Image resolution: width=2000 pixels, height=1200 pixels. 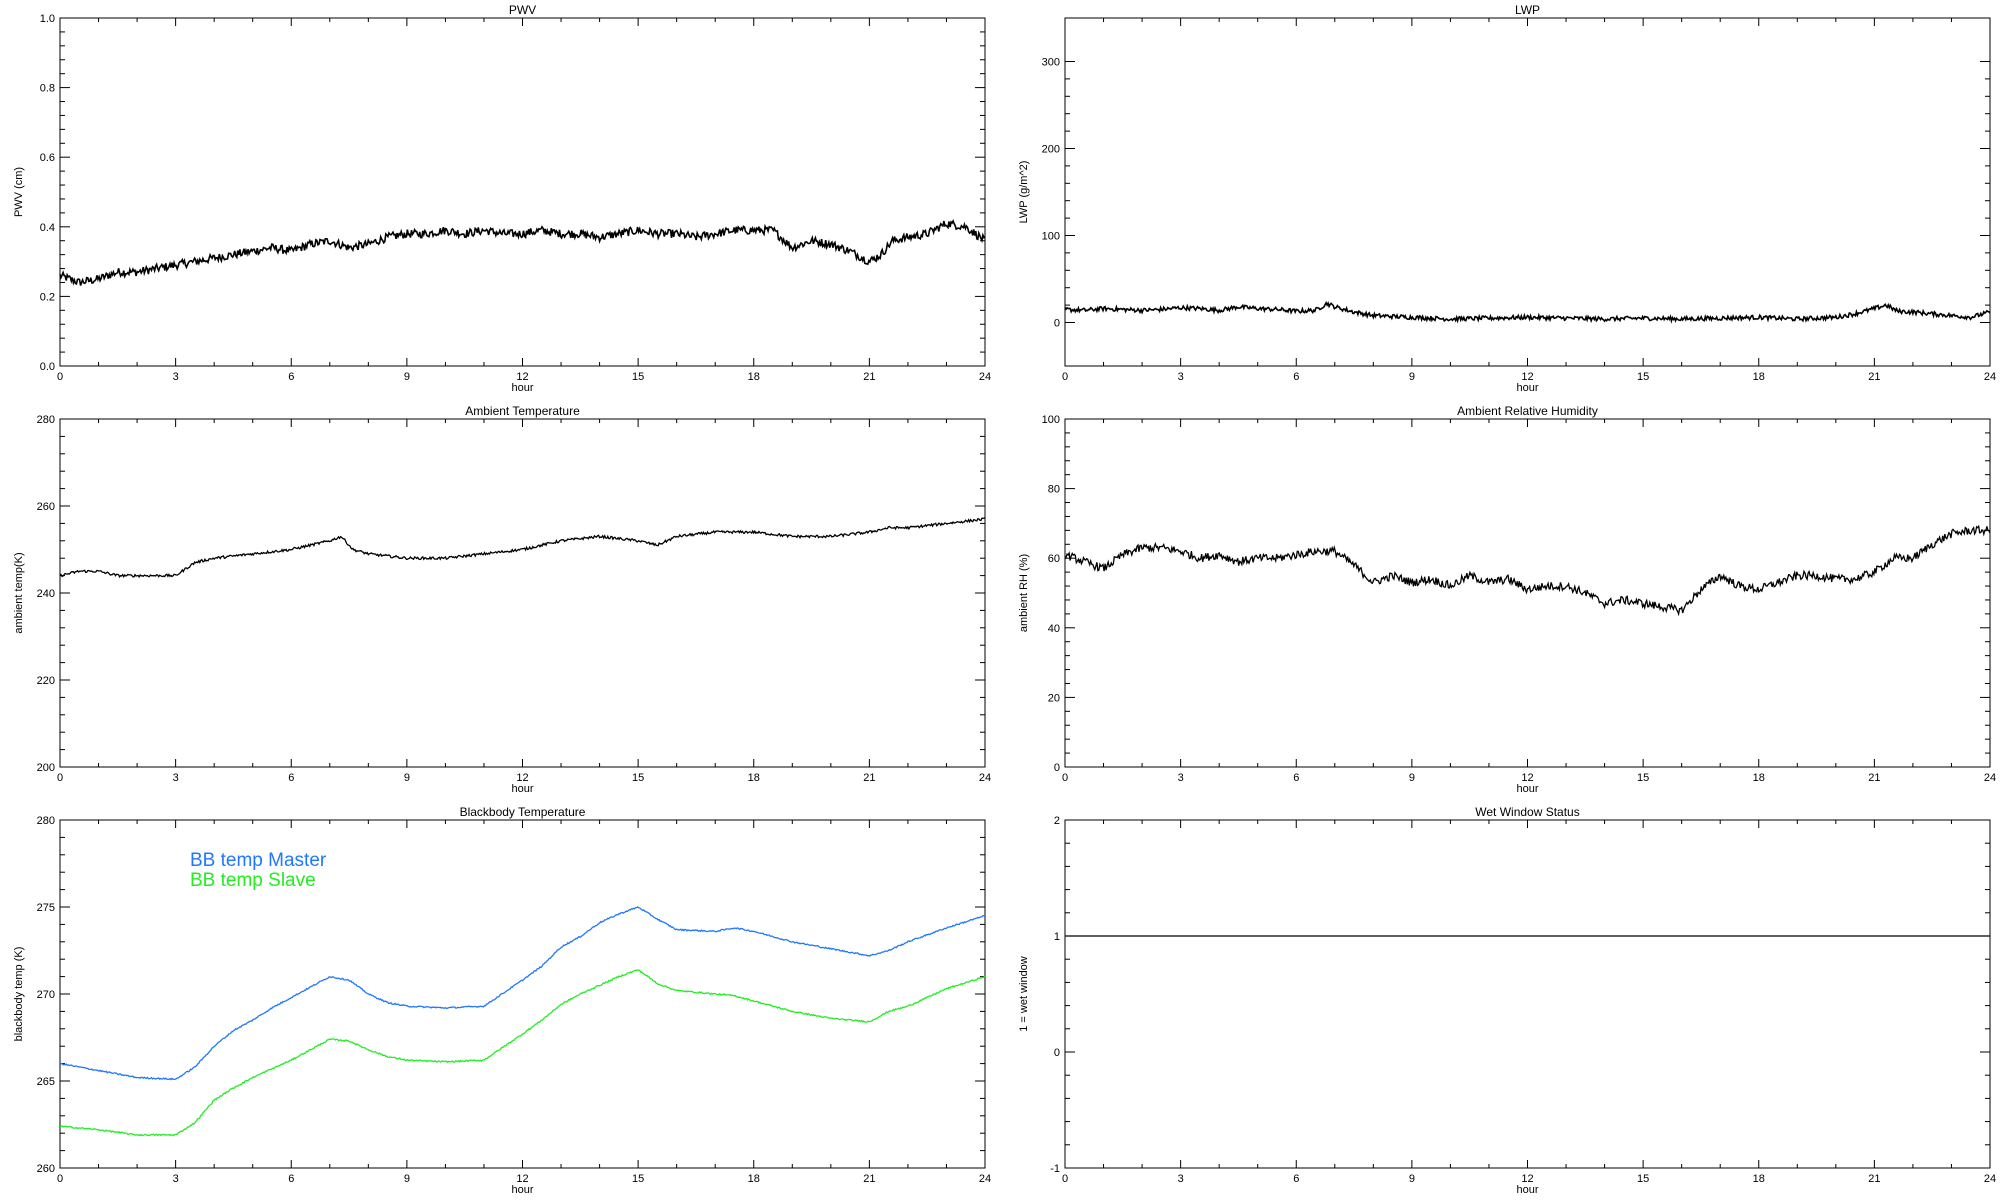 What do you see at coordinates (523, 812) in the screenshot?
I see `chart-title: Blackbody Temperature` at bounding box center [523, 812].